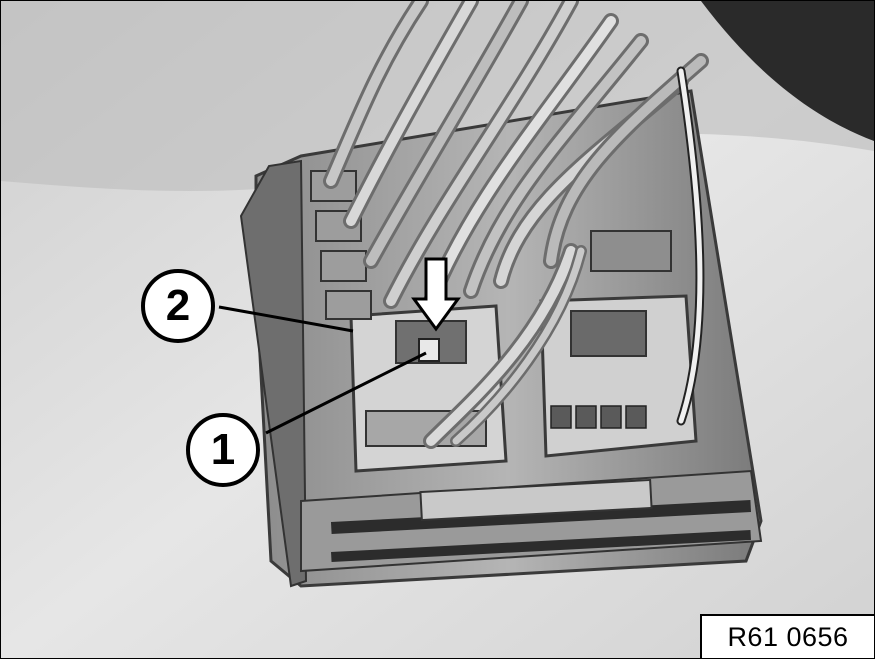 The height and width of the screenshot is (659, 875). Describe the element at coordinates (787, 636) in the screenshot. I see `reference-code: R61 0656` at that location.